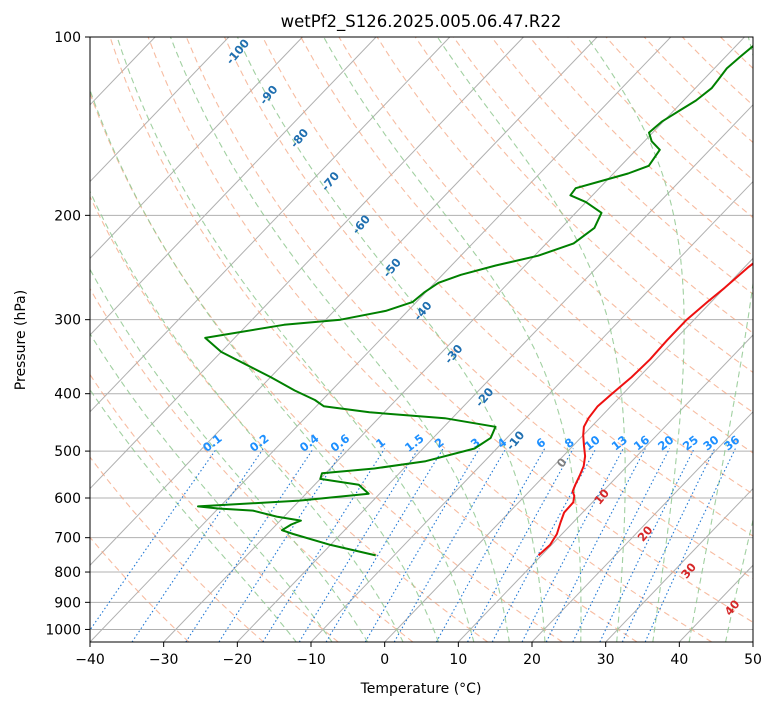 The image size is (775, 712). Describe the element at coordinates (311, 660) in the screenshot. I see `x-tick-label: −10` at that location.